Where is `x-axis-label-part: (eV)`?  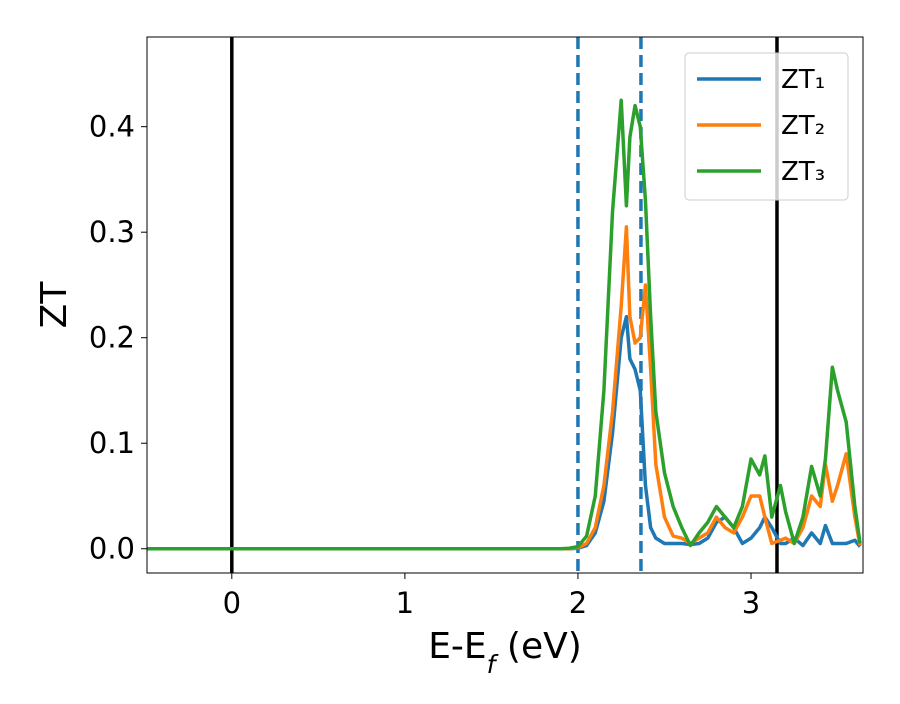
x-axis-label-part: (eV) is located at coordinates (538, 646).